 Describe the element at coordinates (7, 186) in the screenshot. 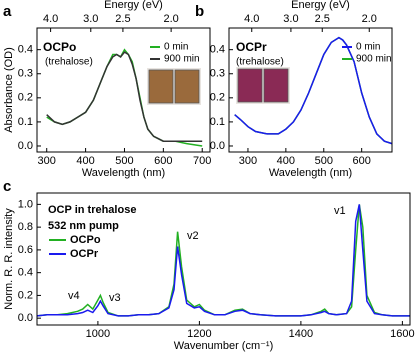

I see `panel-letter: c` at that location.